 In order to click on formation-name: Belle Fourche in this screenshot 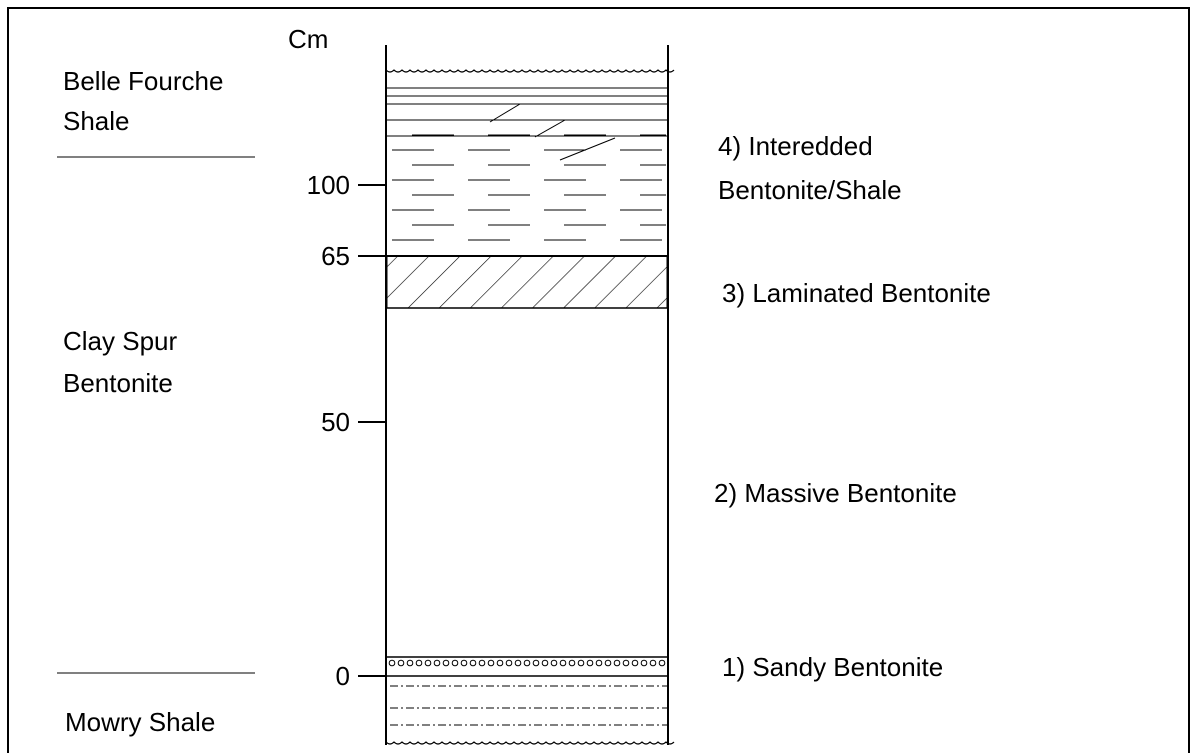, I will do `click(143, 81)`.